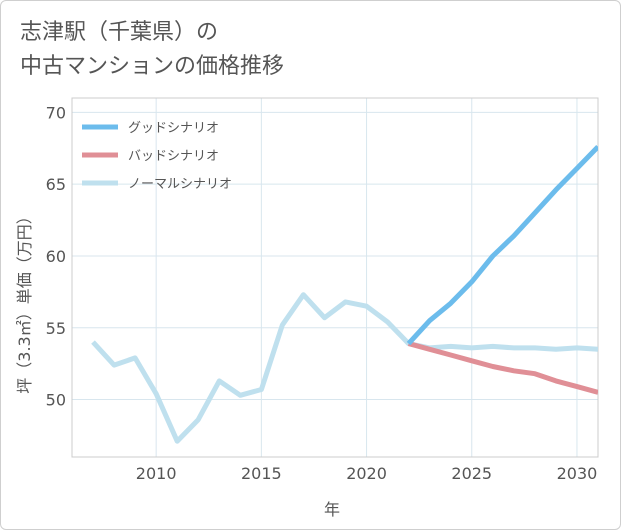  Describe the element at coordinates (56, 400) in the screenshot. I see `y-tick-label: 50` at that location.